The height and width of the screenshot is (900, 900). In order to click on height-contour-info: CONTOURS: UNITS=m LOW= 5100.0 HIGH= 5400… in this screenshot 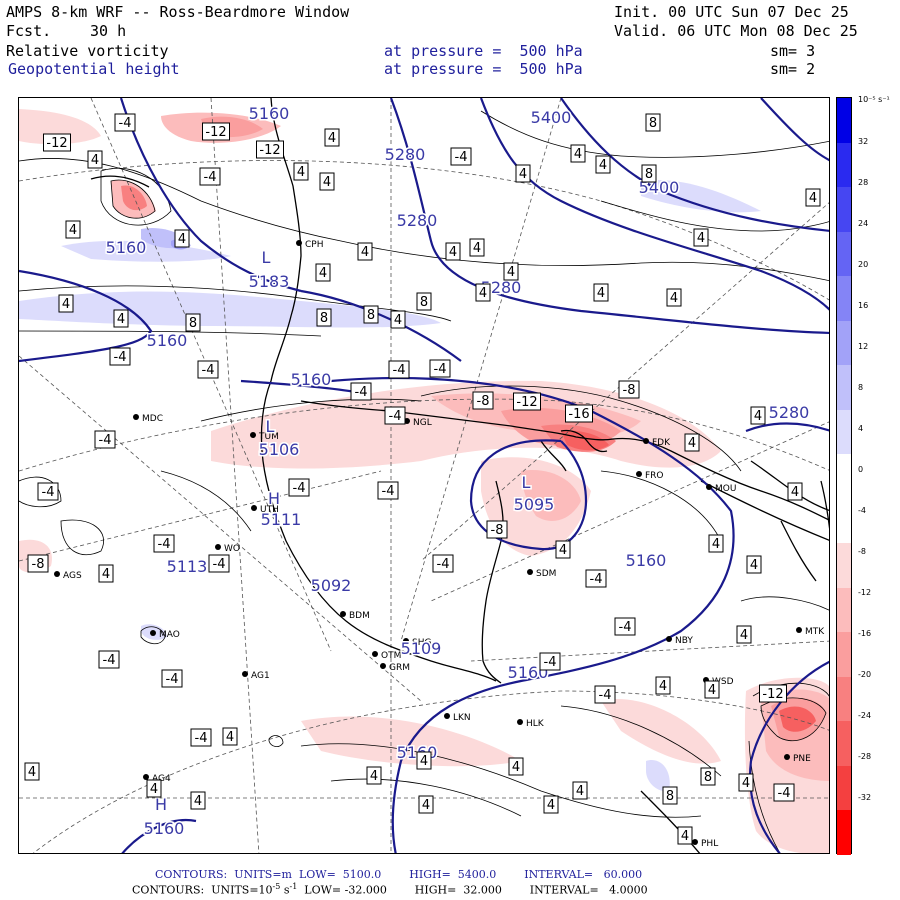, I will do `click(399, 874)`.